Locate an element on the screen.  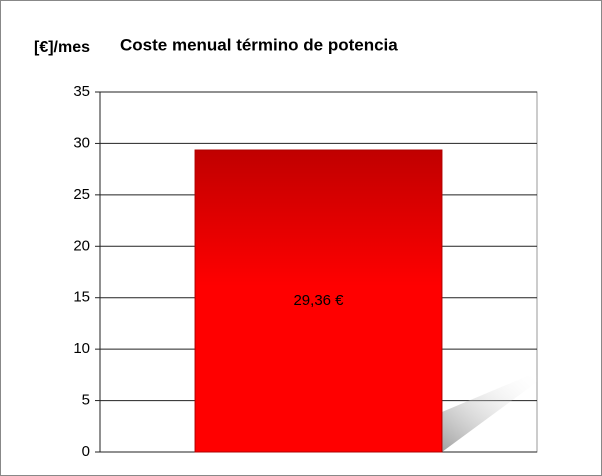
y-tick-label: 5 is located at coordinates (86, 400).